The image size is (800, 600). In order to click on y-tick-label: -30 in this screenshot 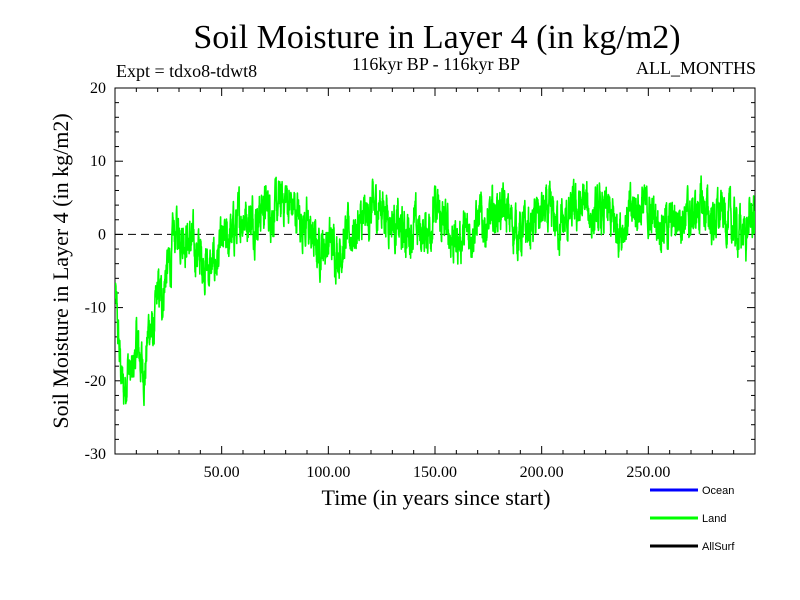, I will do `click(95, 454)`.